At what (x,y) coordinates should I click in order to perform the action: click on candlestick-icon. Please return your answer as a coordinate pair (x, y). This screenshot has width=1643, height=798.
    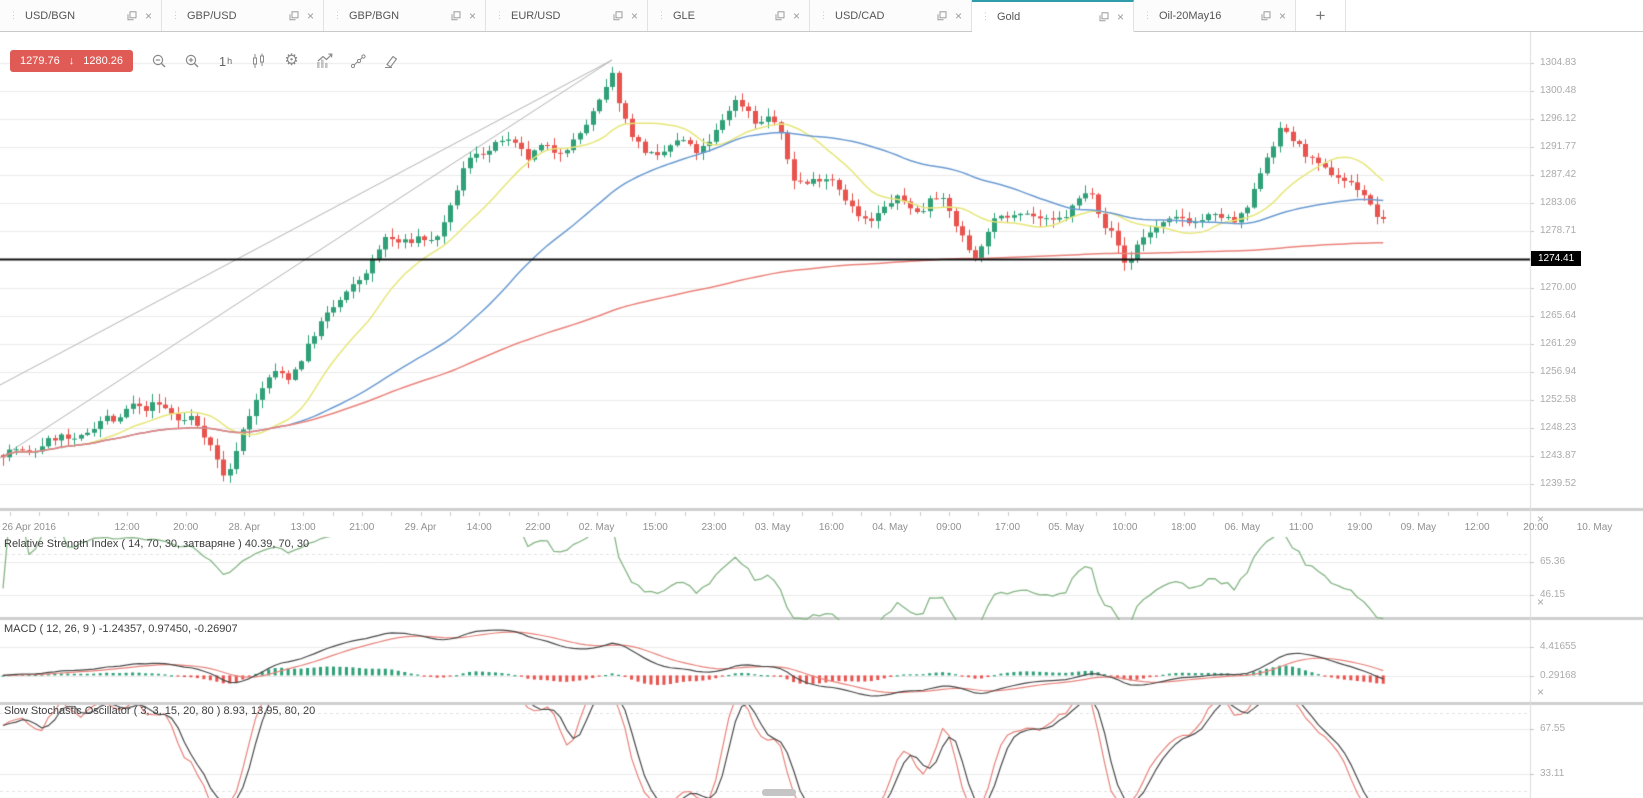
    Looking at the image, I should click on (259, 60).